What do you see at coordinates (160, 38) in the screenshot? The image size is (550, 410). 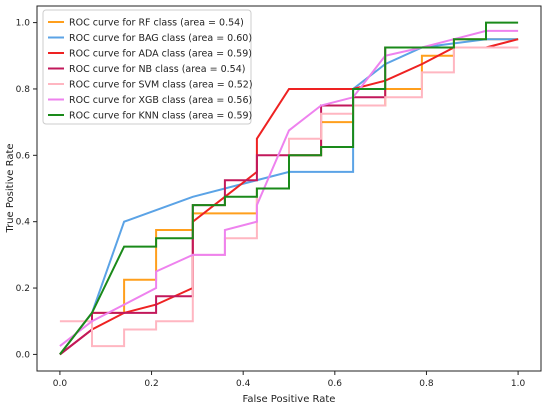 I see `legend-label-1: ROC curve for BAG class (area = 0.60)` at bounding box center [160, 38].